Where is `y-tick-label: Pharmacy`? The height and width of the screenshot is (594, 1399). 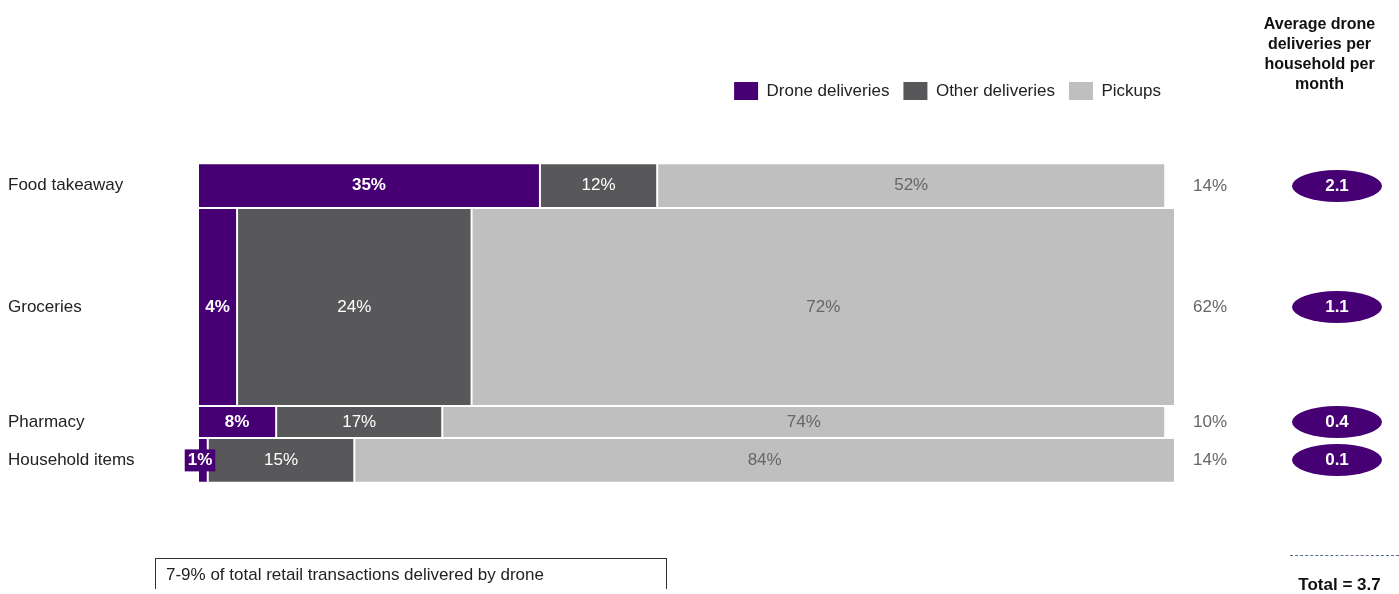
y-tick-label: Pharmacy is located at coordinates (47, 421).